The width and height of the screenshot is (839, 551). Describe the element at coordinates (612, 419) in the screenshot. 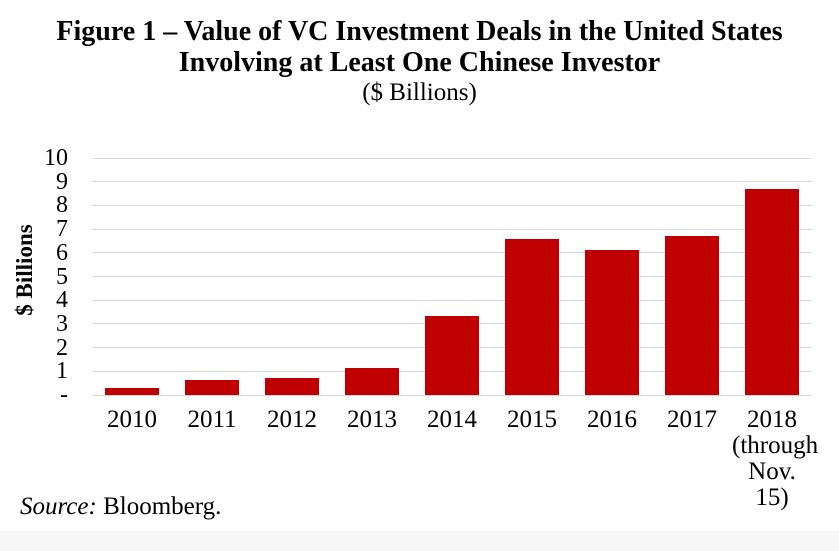

I see `x-axis-label-line: 2016` at that location.